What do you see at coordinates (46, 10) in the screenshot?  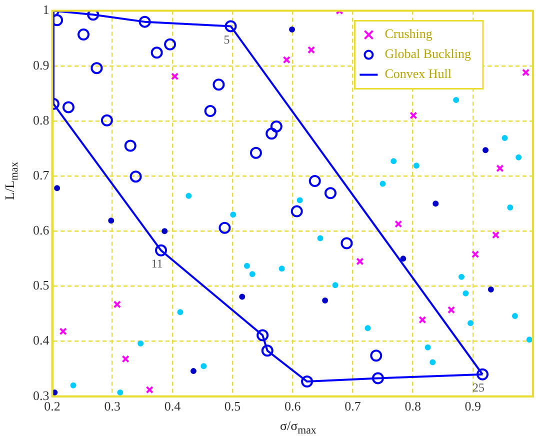 I see `y-tick-label: 1` at bounding box center [46, 10].